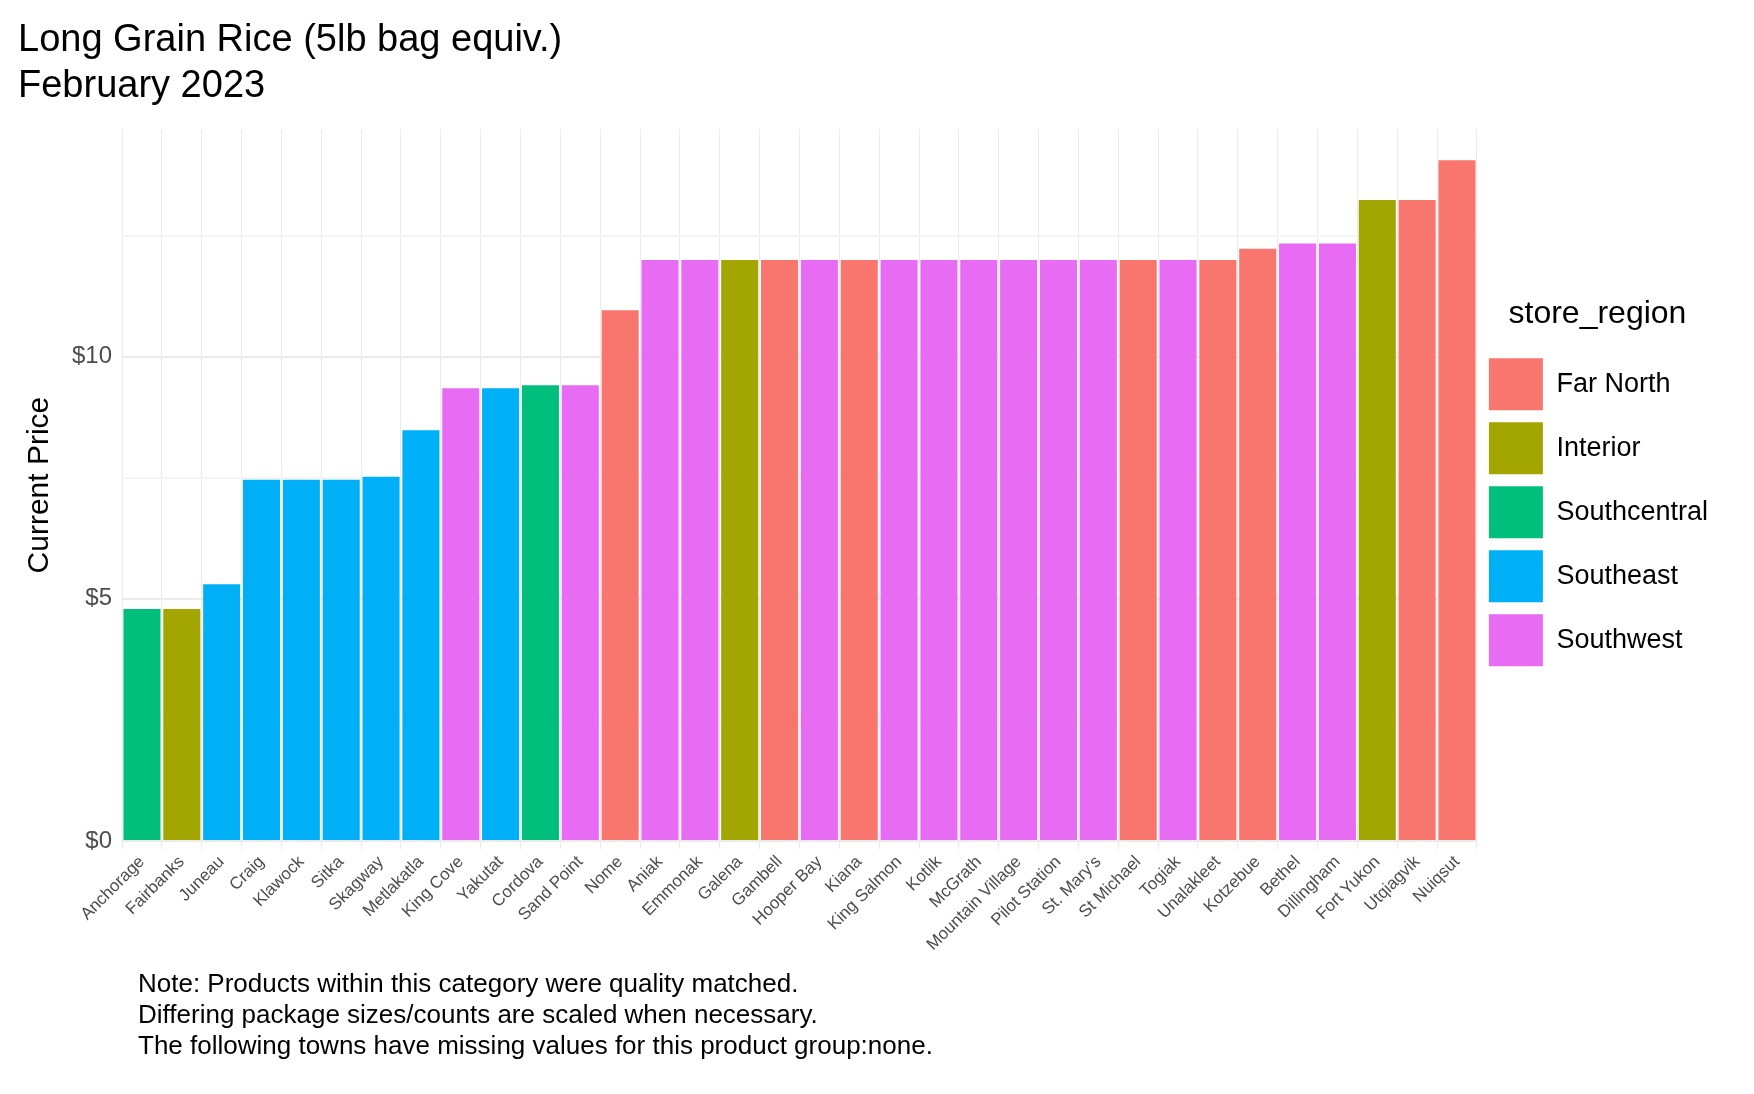 The width and height of the screenshot is (1754, 1094). Describe the element at coordinates (536, 1045) in the screenshot. I see `text: The following towns have missing values for this product group:none.` at that location.